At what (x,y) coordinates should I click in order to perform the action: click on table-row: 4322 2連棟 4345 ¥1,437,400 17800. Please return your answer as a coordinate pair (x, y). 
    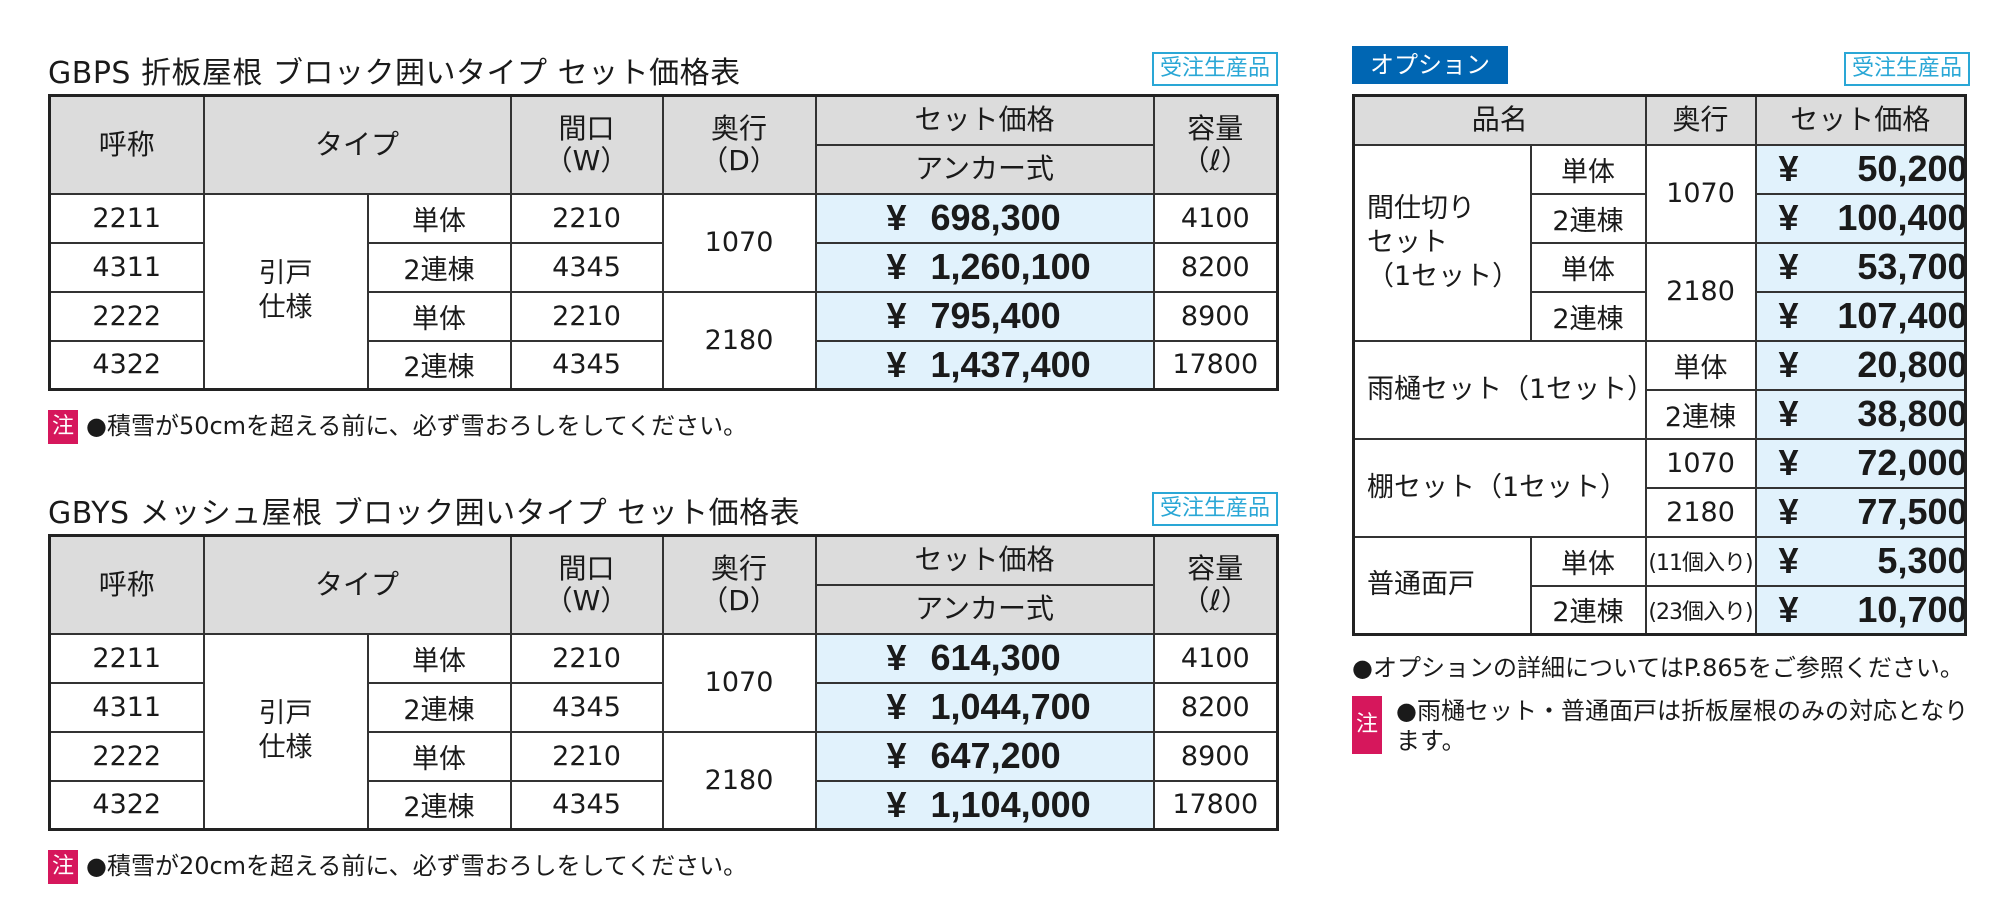
    Looking at the image, I should click on (663, 365).